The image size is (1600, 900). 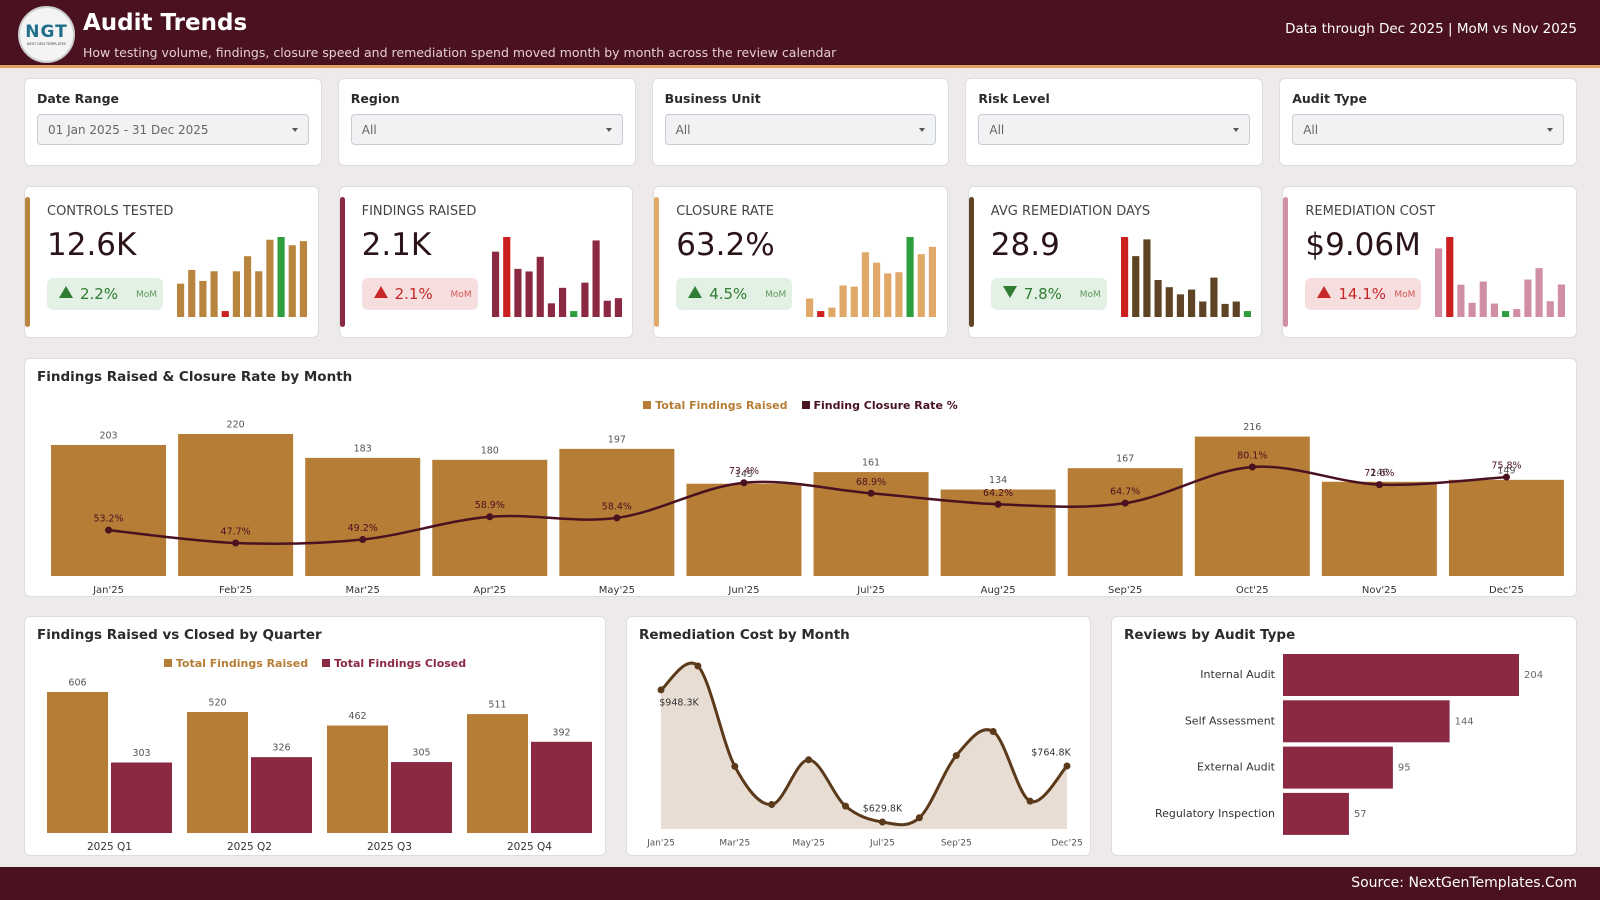 I want to click on filter-card: Risk Level All, so click(x=1114, y=122).